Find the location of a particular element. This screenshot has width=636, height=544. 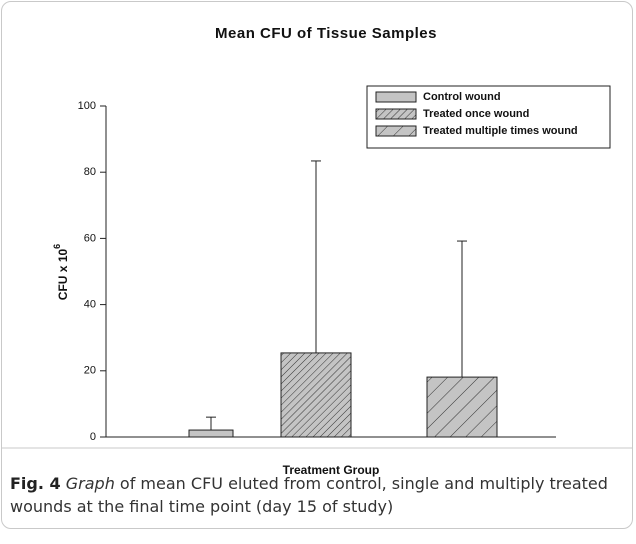

y-tick-label: 60 is located at coordinates (90, 238).